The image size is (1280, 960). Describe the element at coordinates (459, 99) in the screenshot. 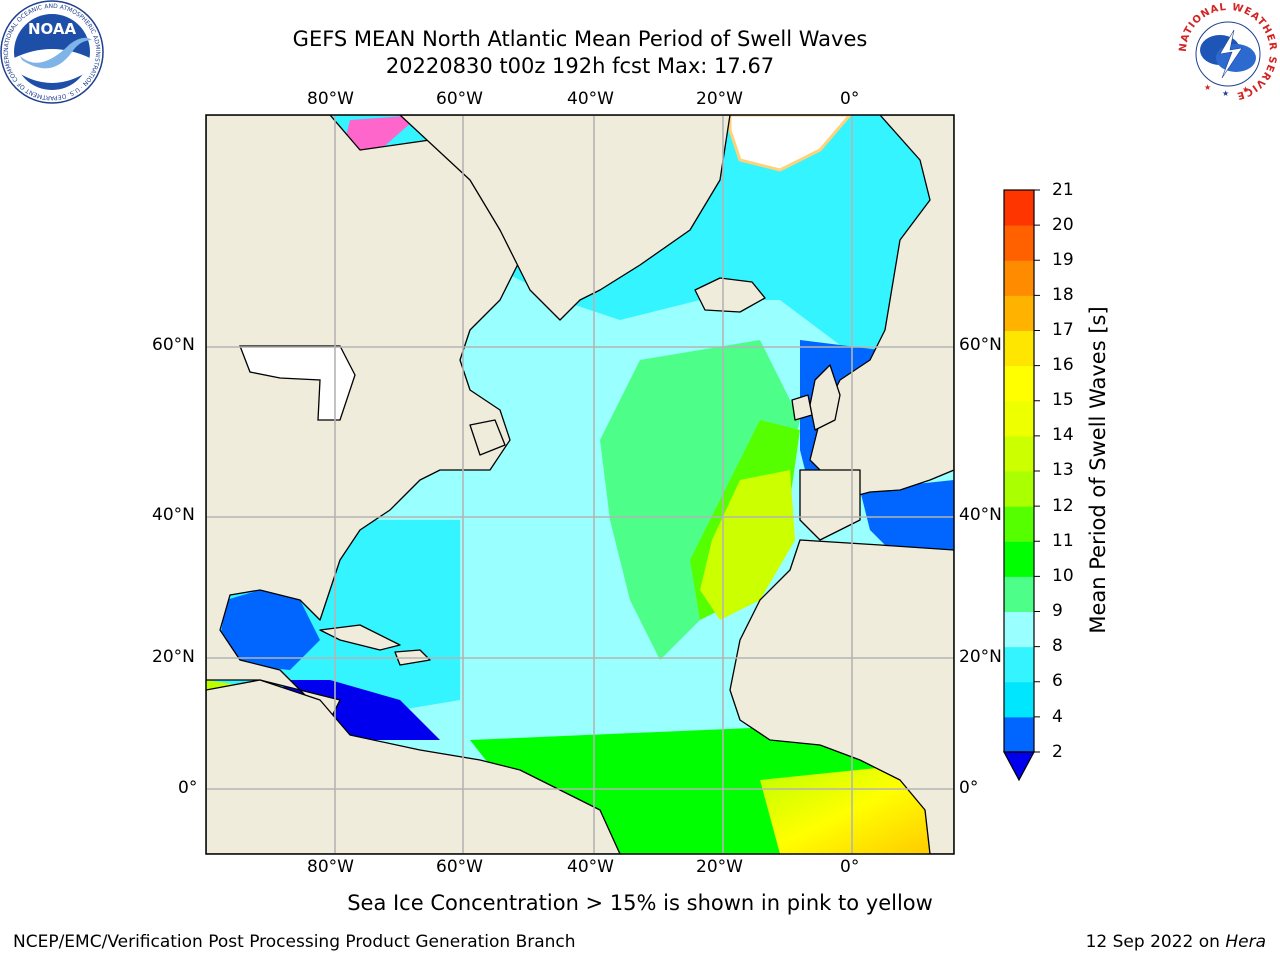

I see `top-lon-label: 60°W` at that location.